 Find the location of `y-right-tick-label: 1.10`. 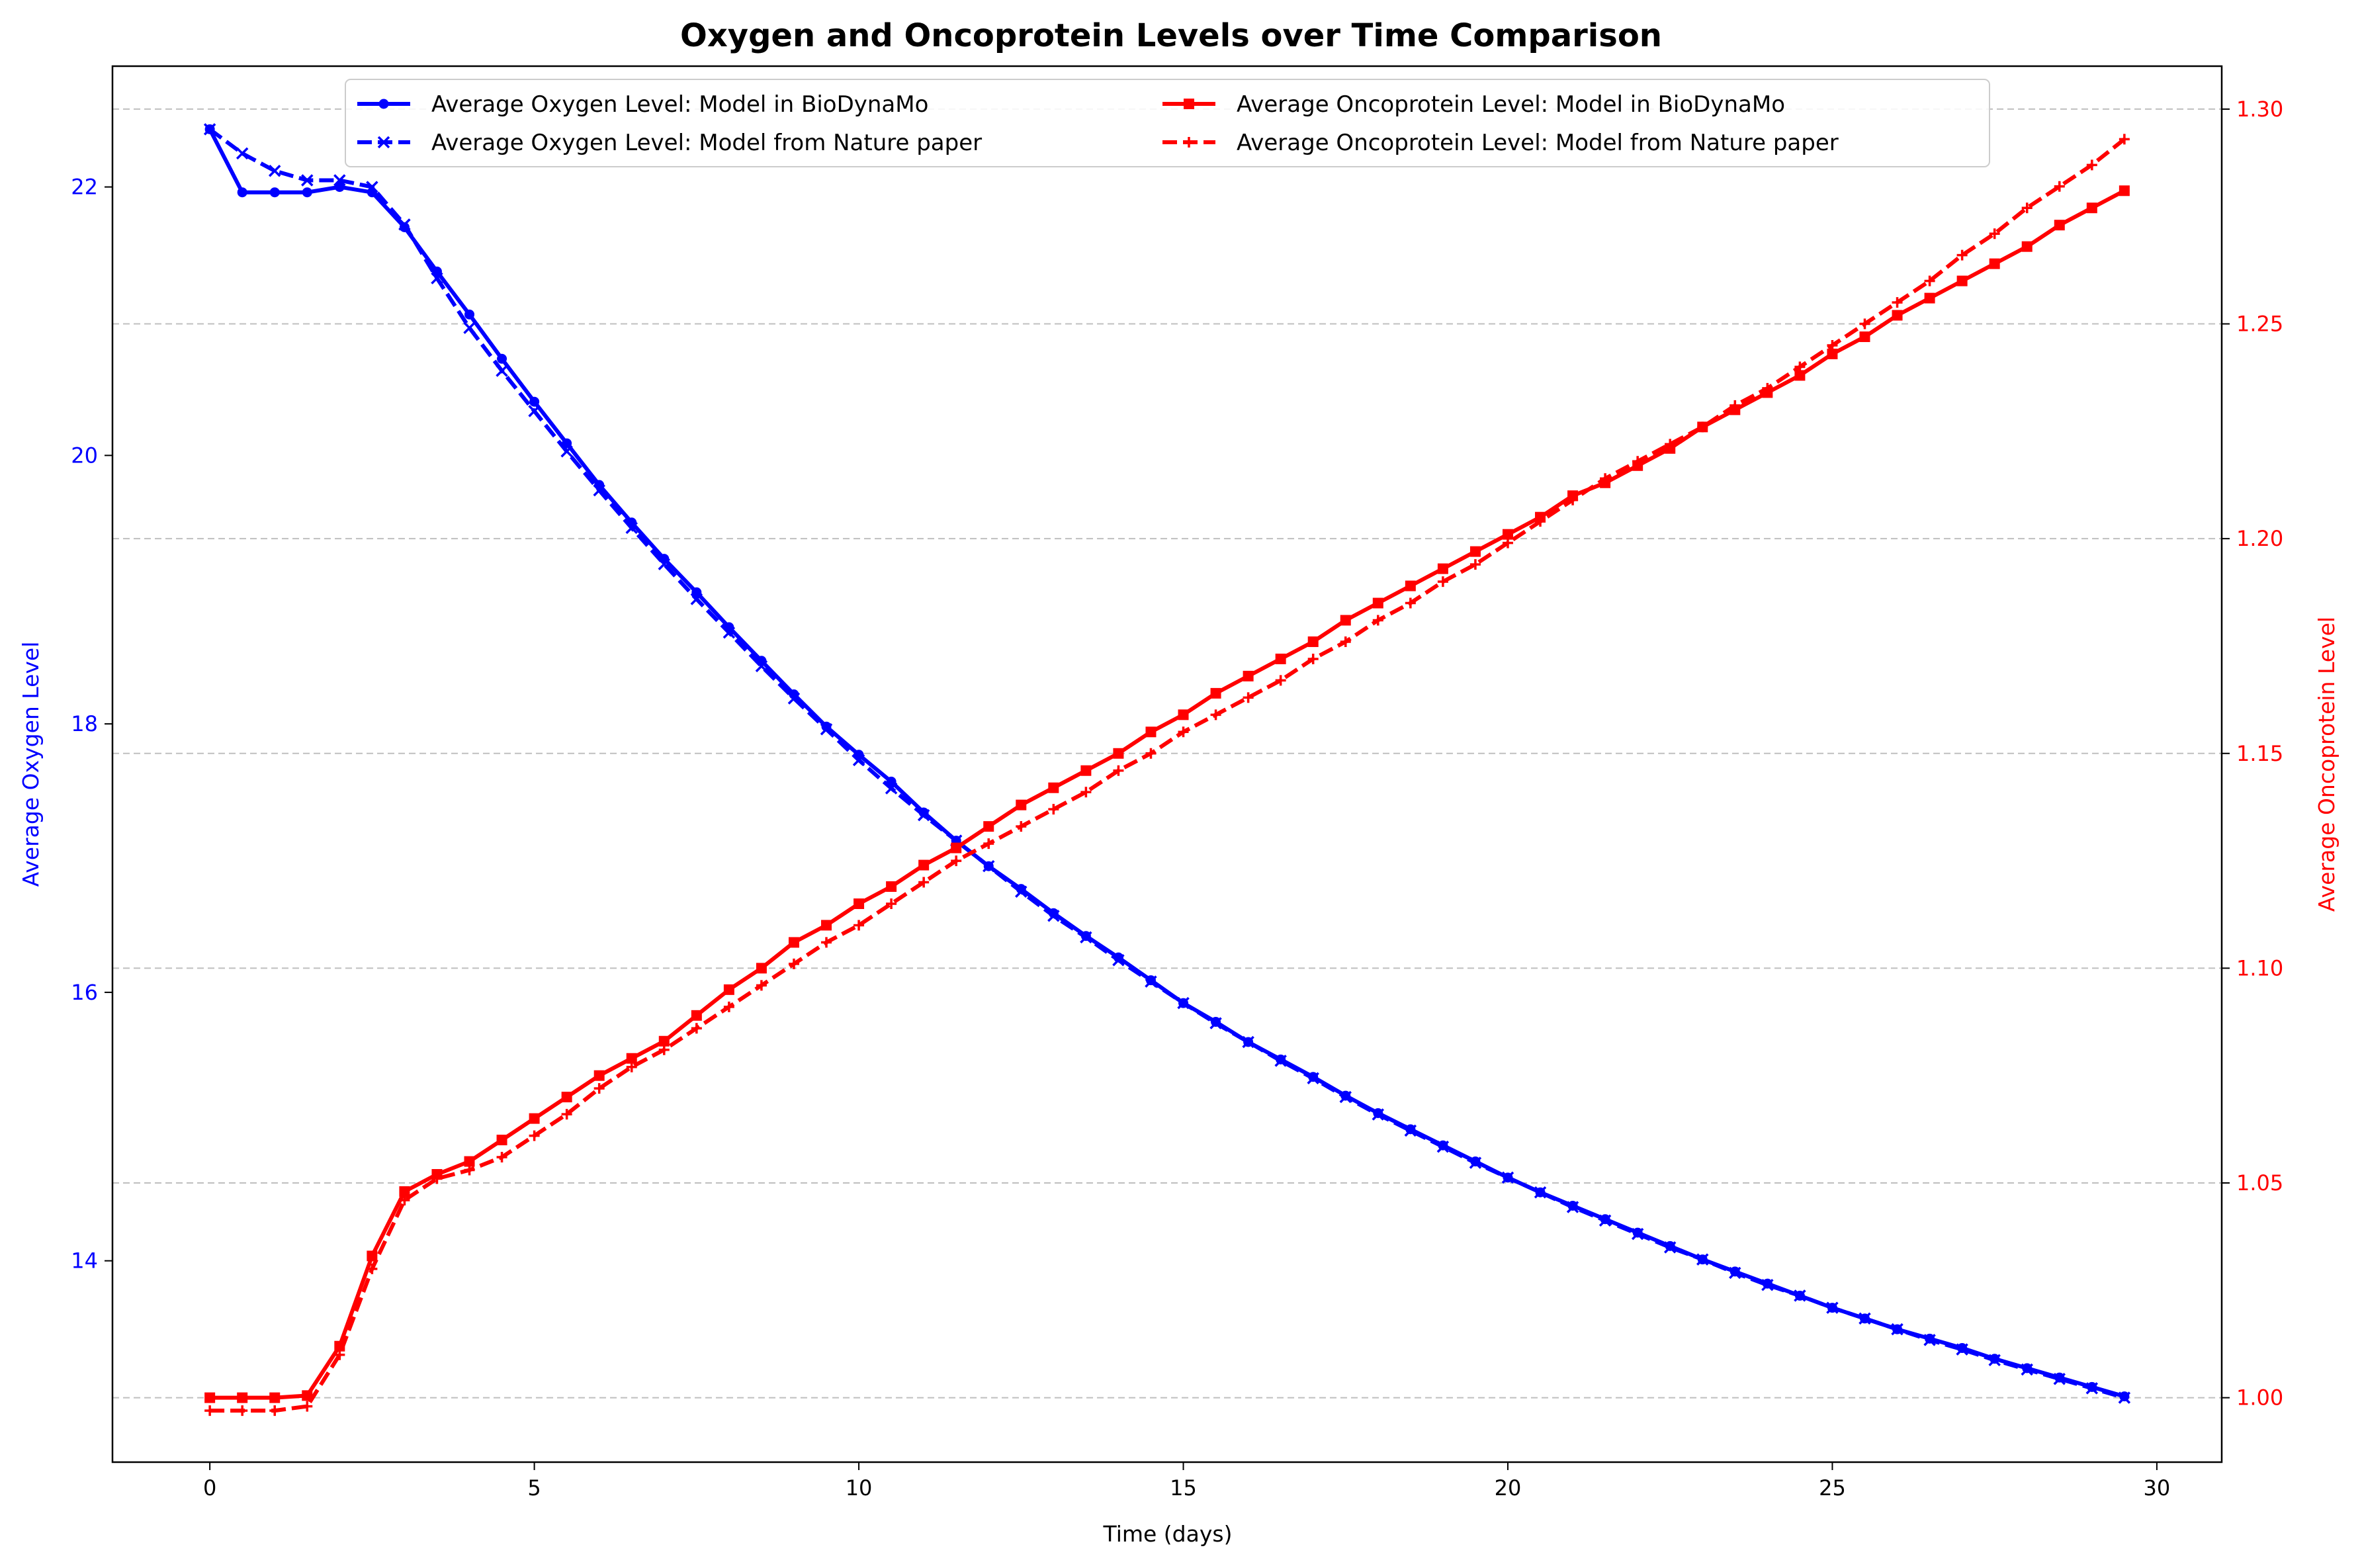

y-right-tick-label: 1.10 is located at coordinates (2259, 968).